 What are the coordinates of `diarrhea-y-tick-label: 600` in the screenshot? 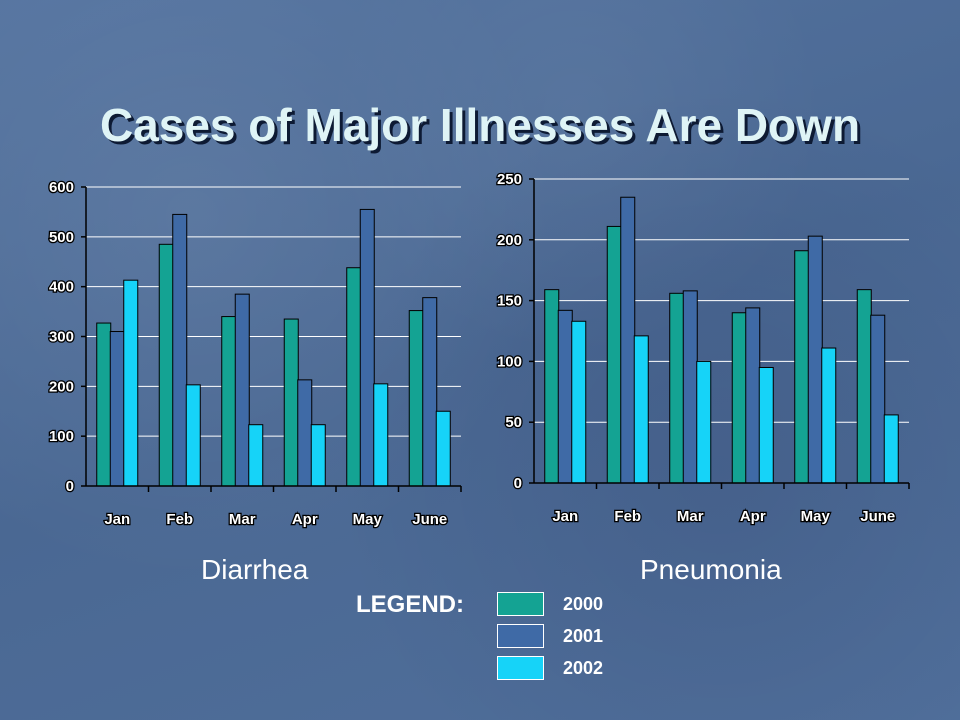 It's located at (61, 187).